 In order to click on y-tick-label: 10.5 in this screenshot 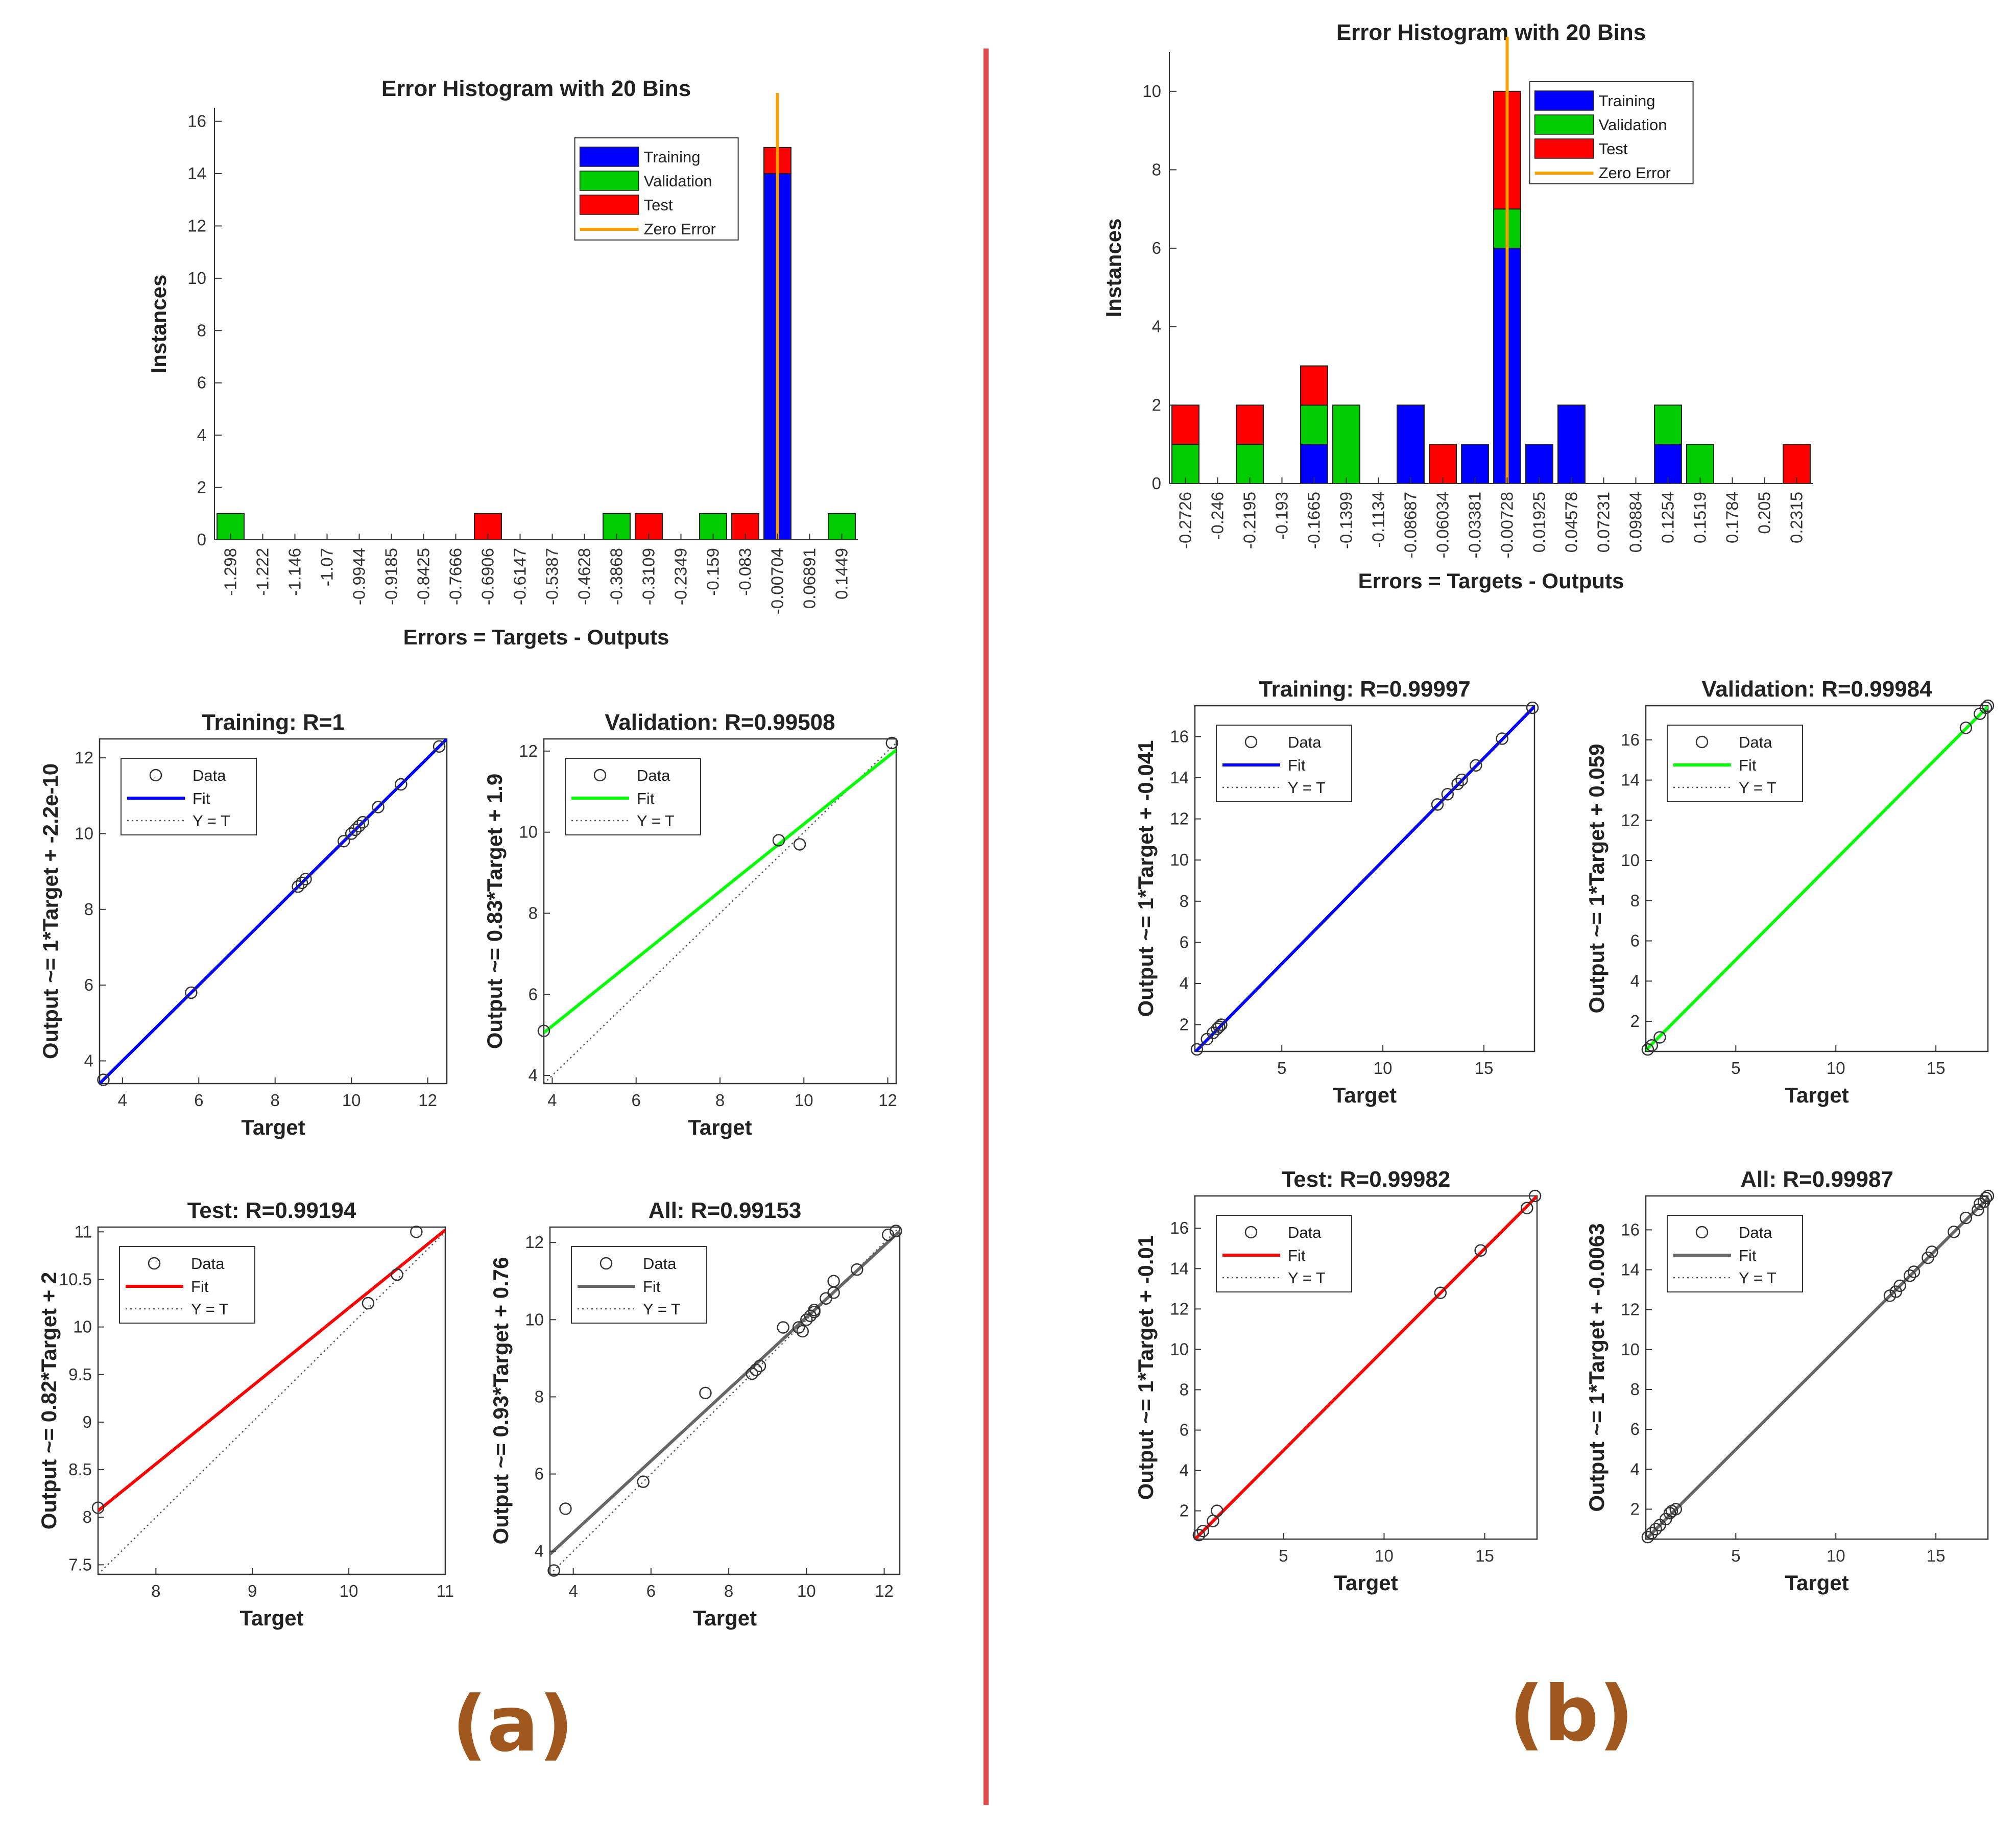, I will do `click(75, 1278)`.